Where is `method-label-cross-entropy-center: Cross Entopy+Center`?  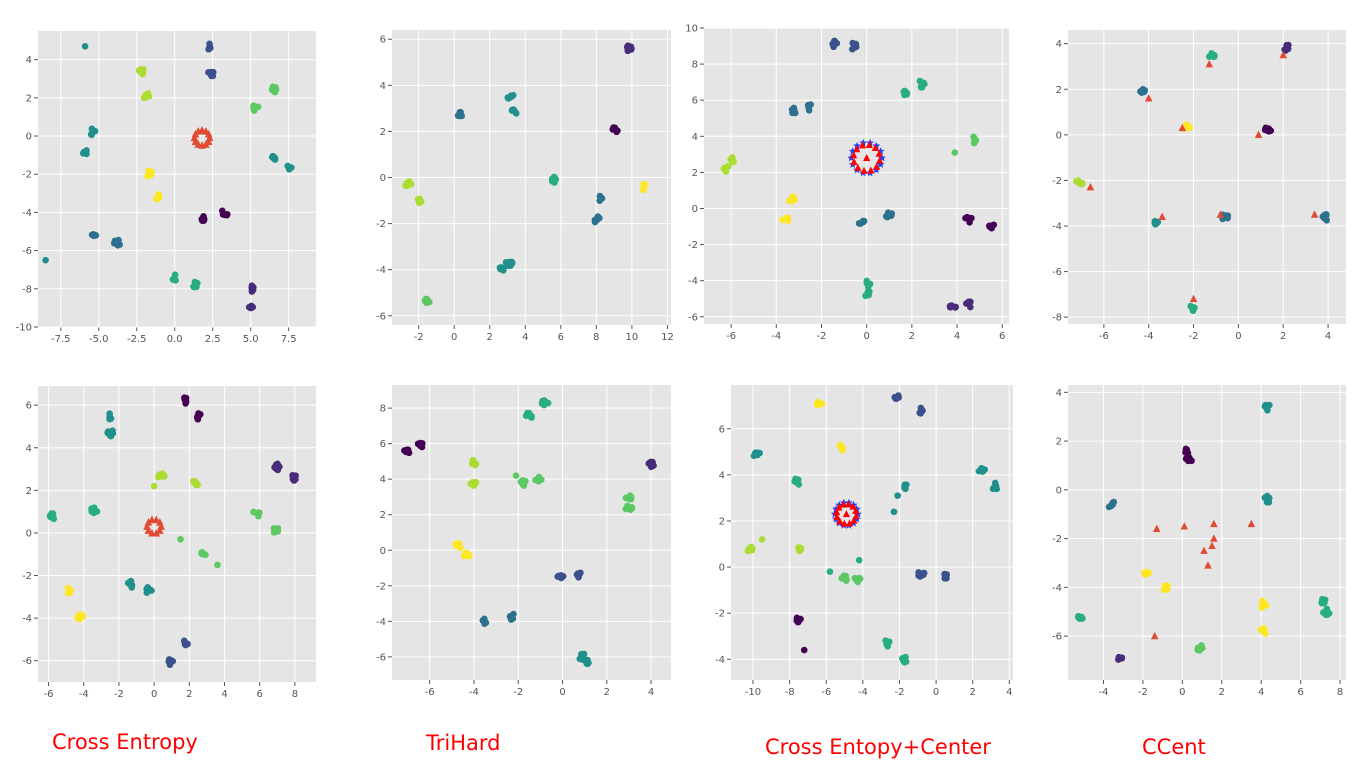
method-label-cross-entropy-center: Cross Entopy+Center is located at coordinates (878, 747).